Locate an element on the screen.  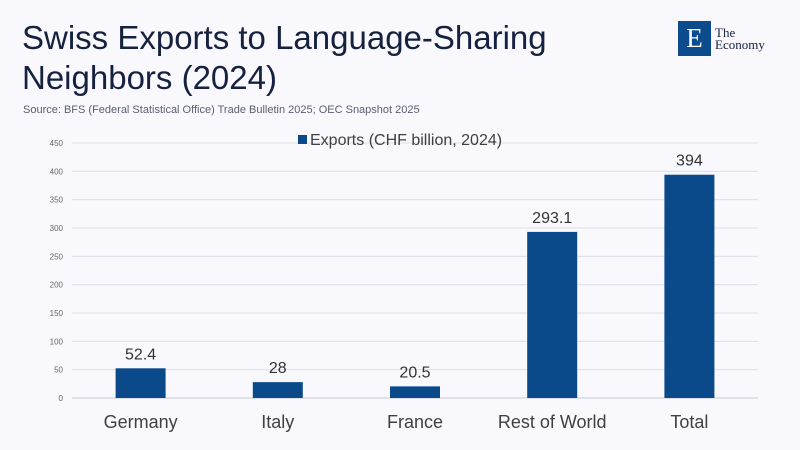
y-tick-label: 350 is located at coordinates (57, 200).